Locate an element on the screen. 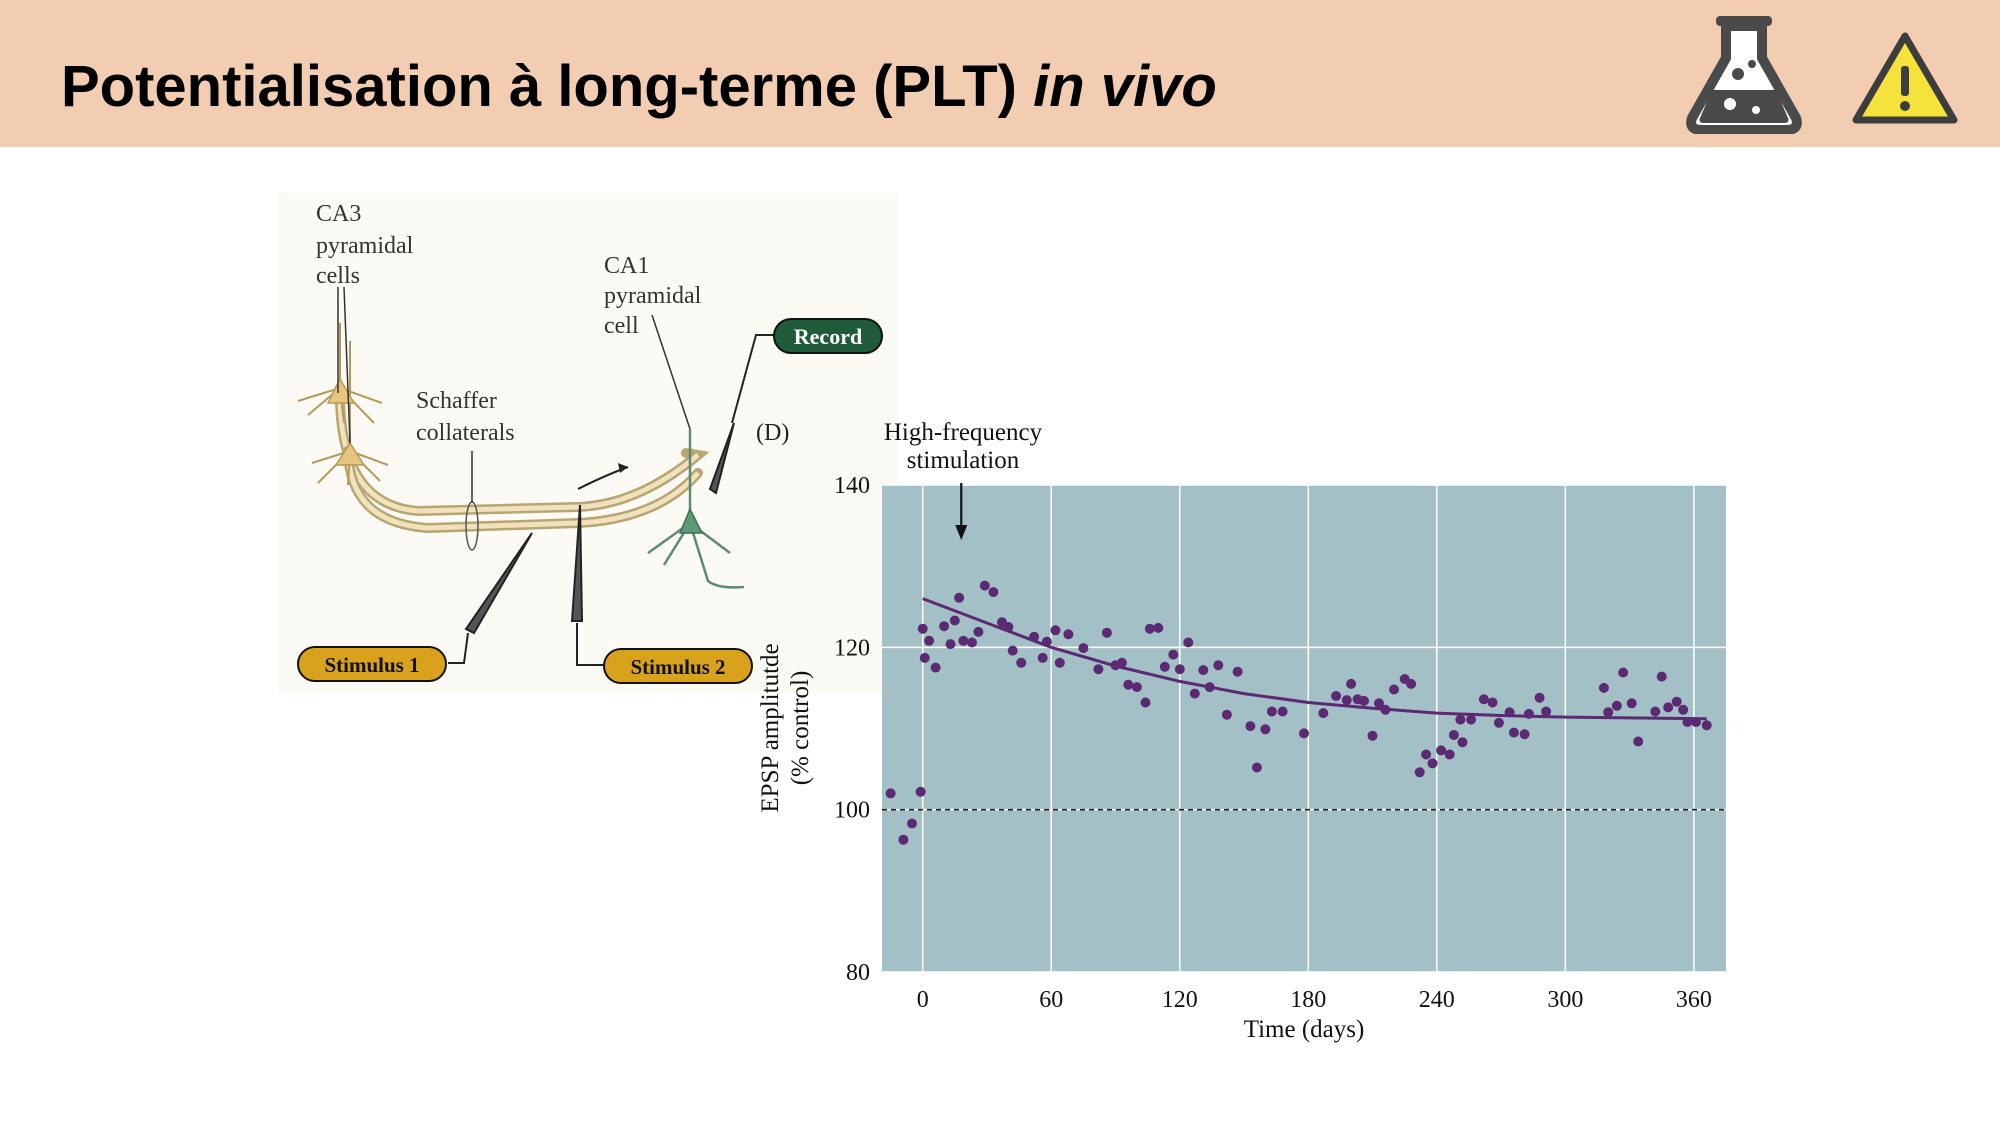 This screenshot has width=2000, height=1125. y-tick-140: 140 is located at coordinates (852, 486).